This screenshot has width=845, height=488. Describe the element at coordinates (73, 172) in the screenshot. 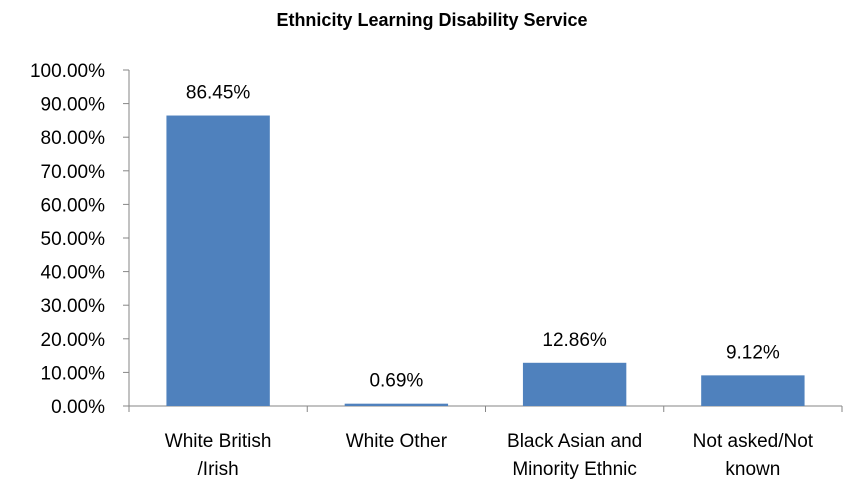

I see `y-tick-label: 70.00%` at that location.